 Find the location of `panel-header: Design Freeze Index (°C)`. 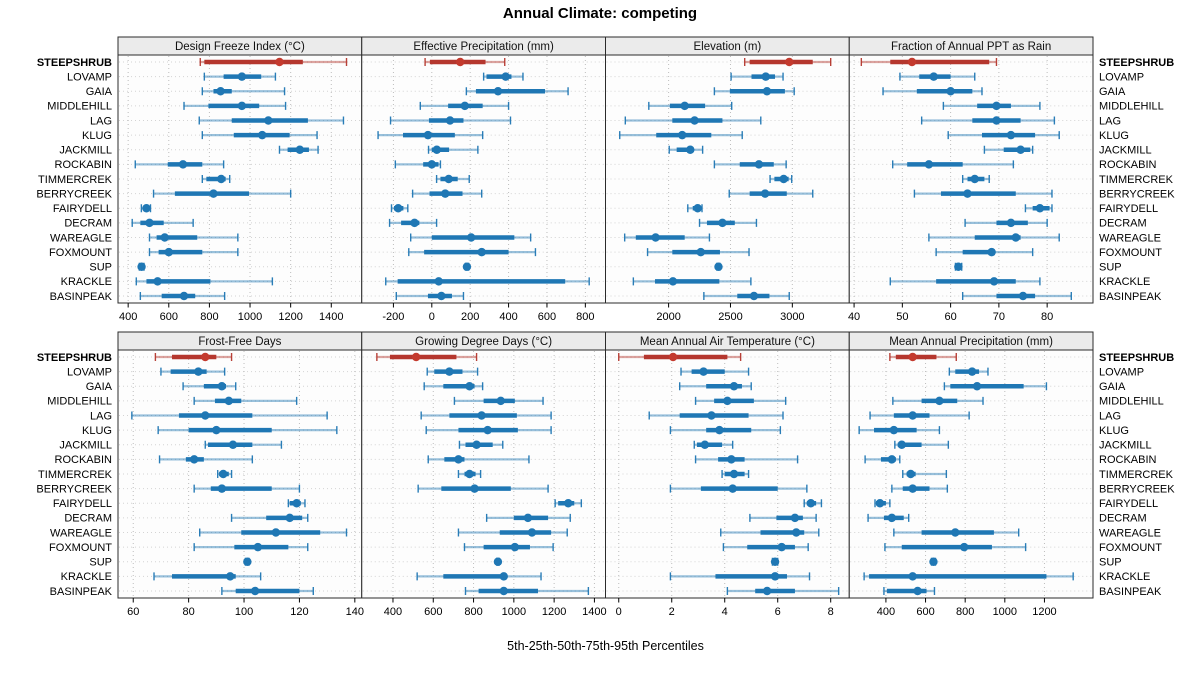

panel-header: Design Freeze Index (°C) is located at coordinates (240, 47).